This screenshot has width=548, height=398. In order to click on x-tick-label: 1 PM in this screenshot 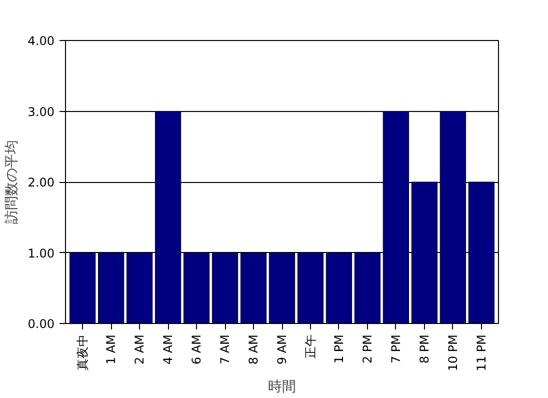, I will do `click(339, 349)`.